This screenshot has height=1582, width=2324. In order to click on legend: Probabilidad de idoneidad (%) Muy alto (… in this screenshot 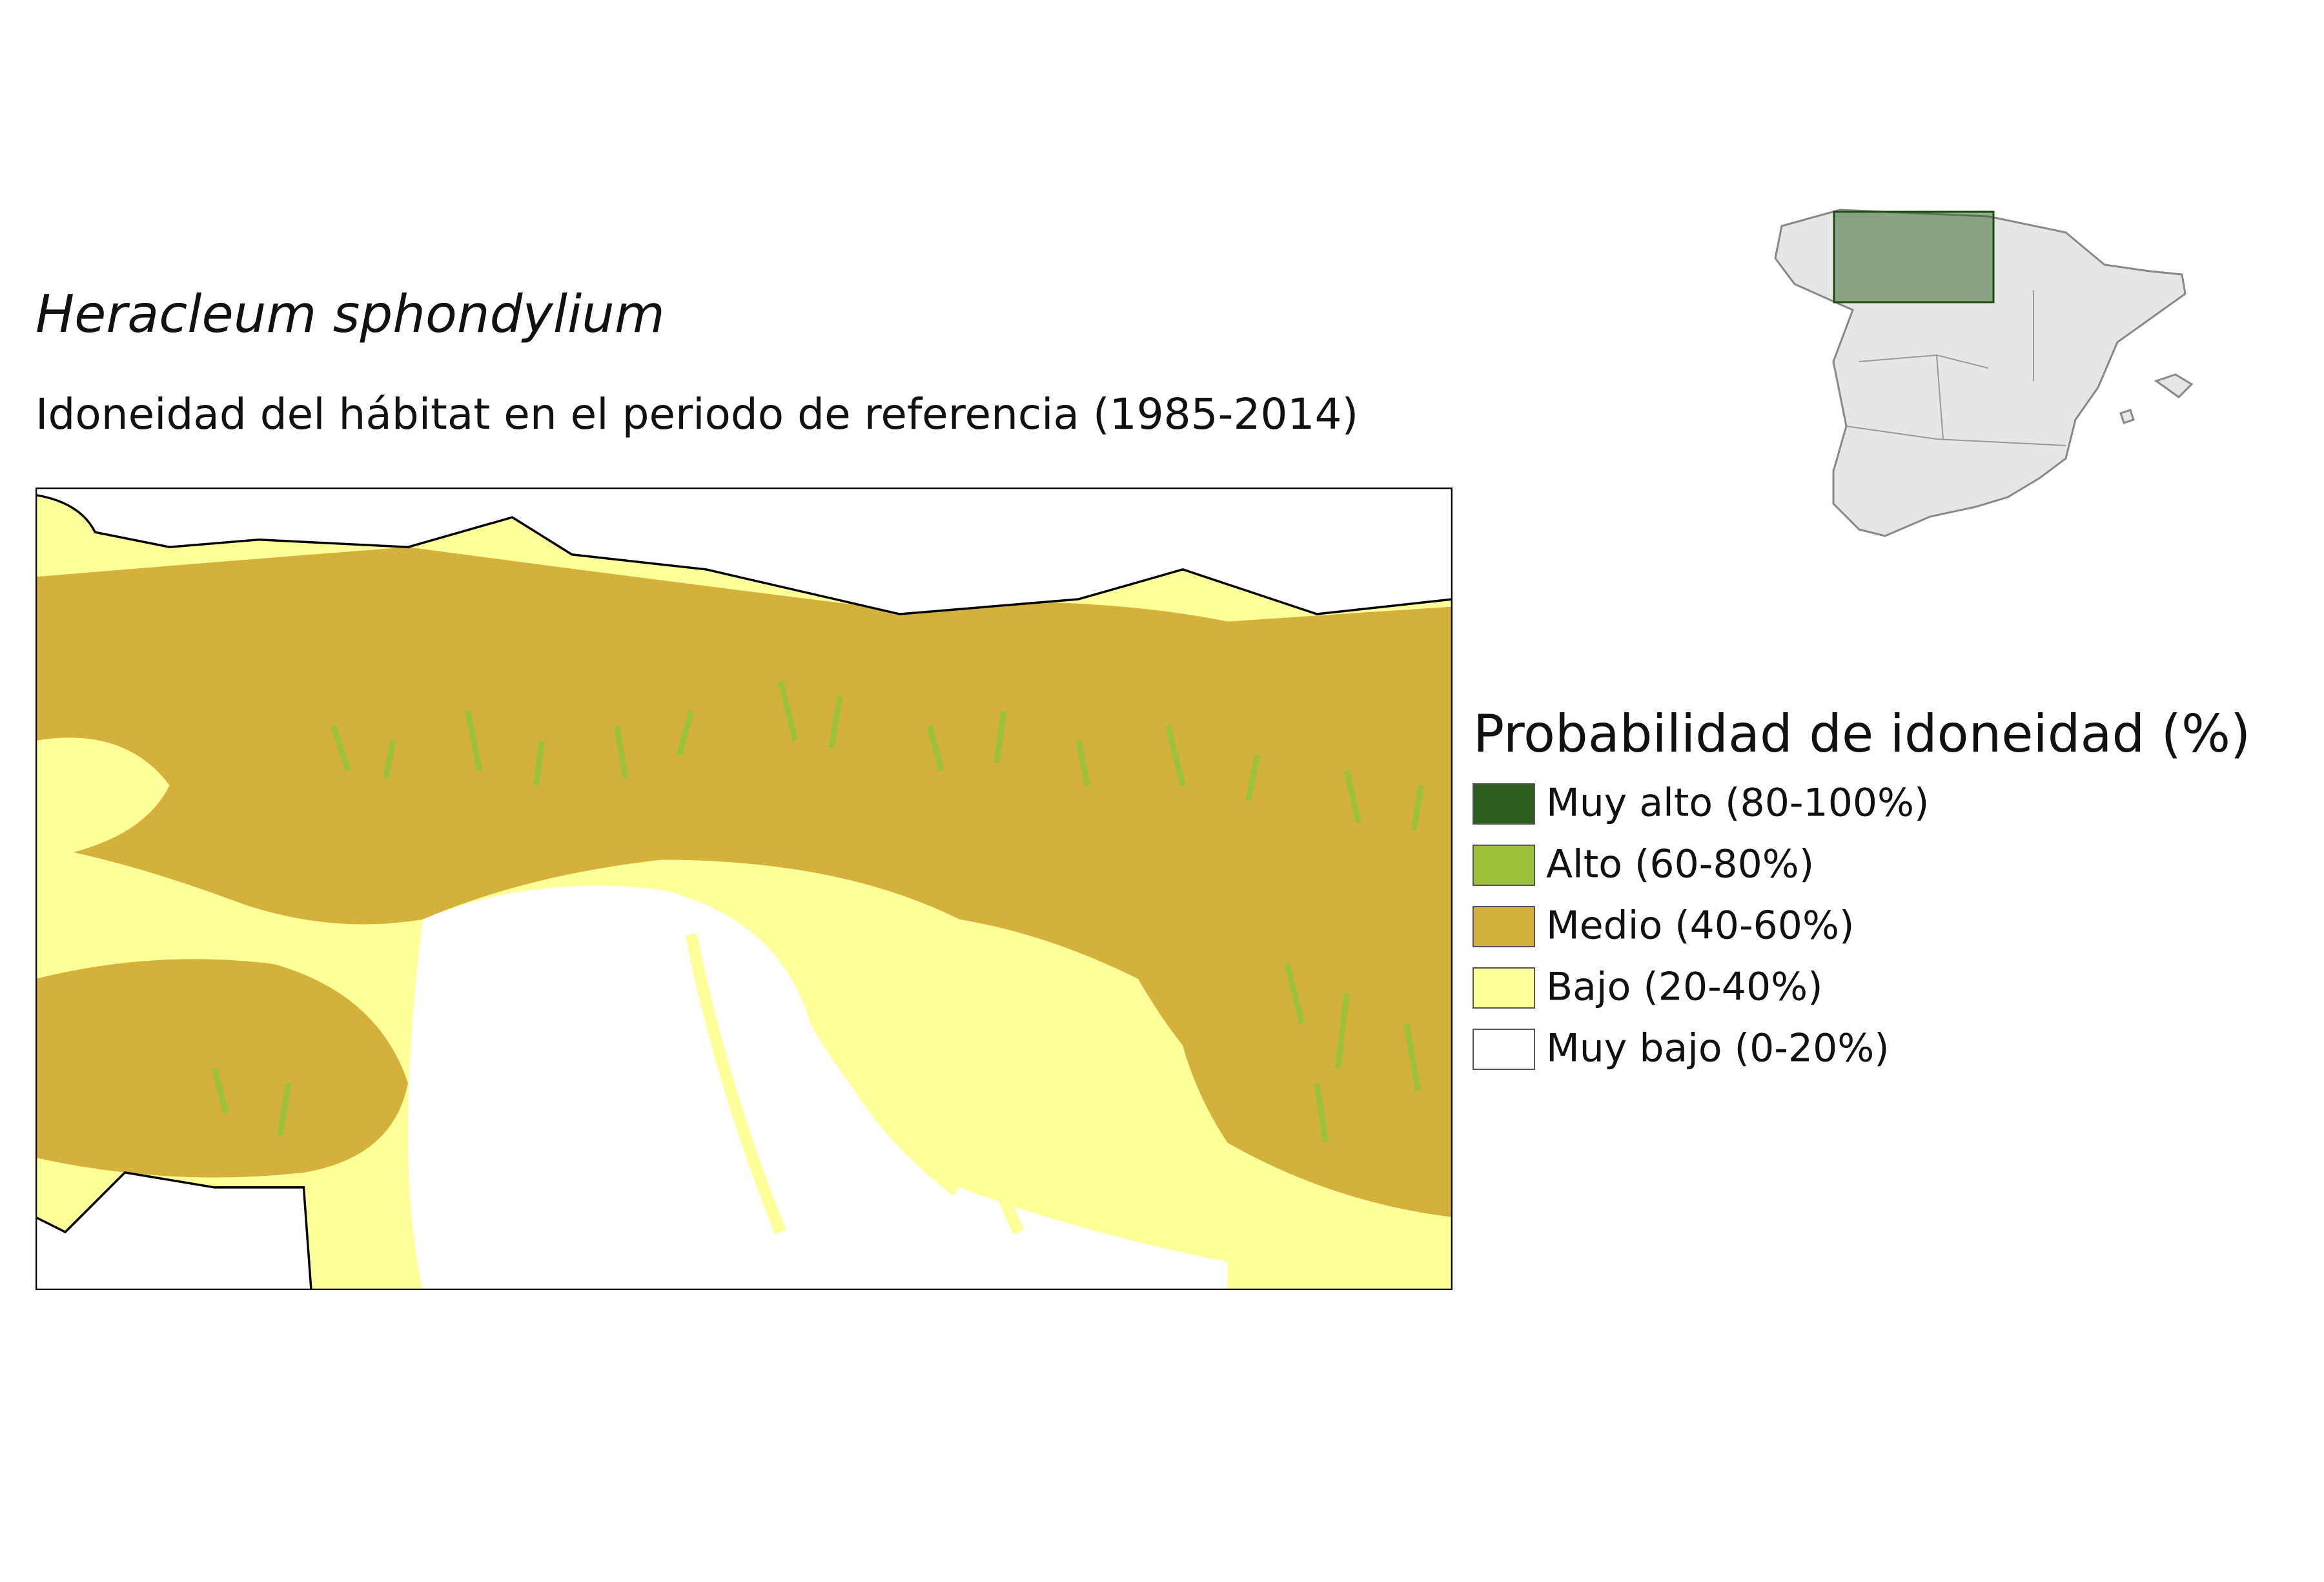, I will do `click(1861, 887)`.